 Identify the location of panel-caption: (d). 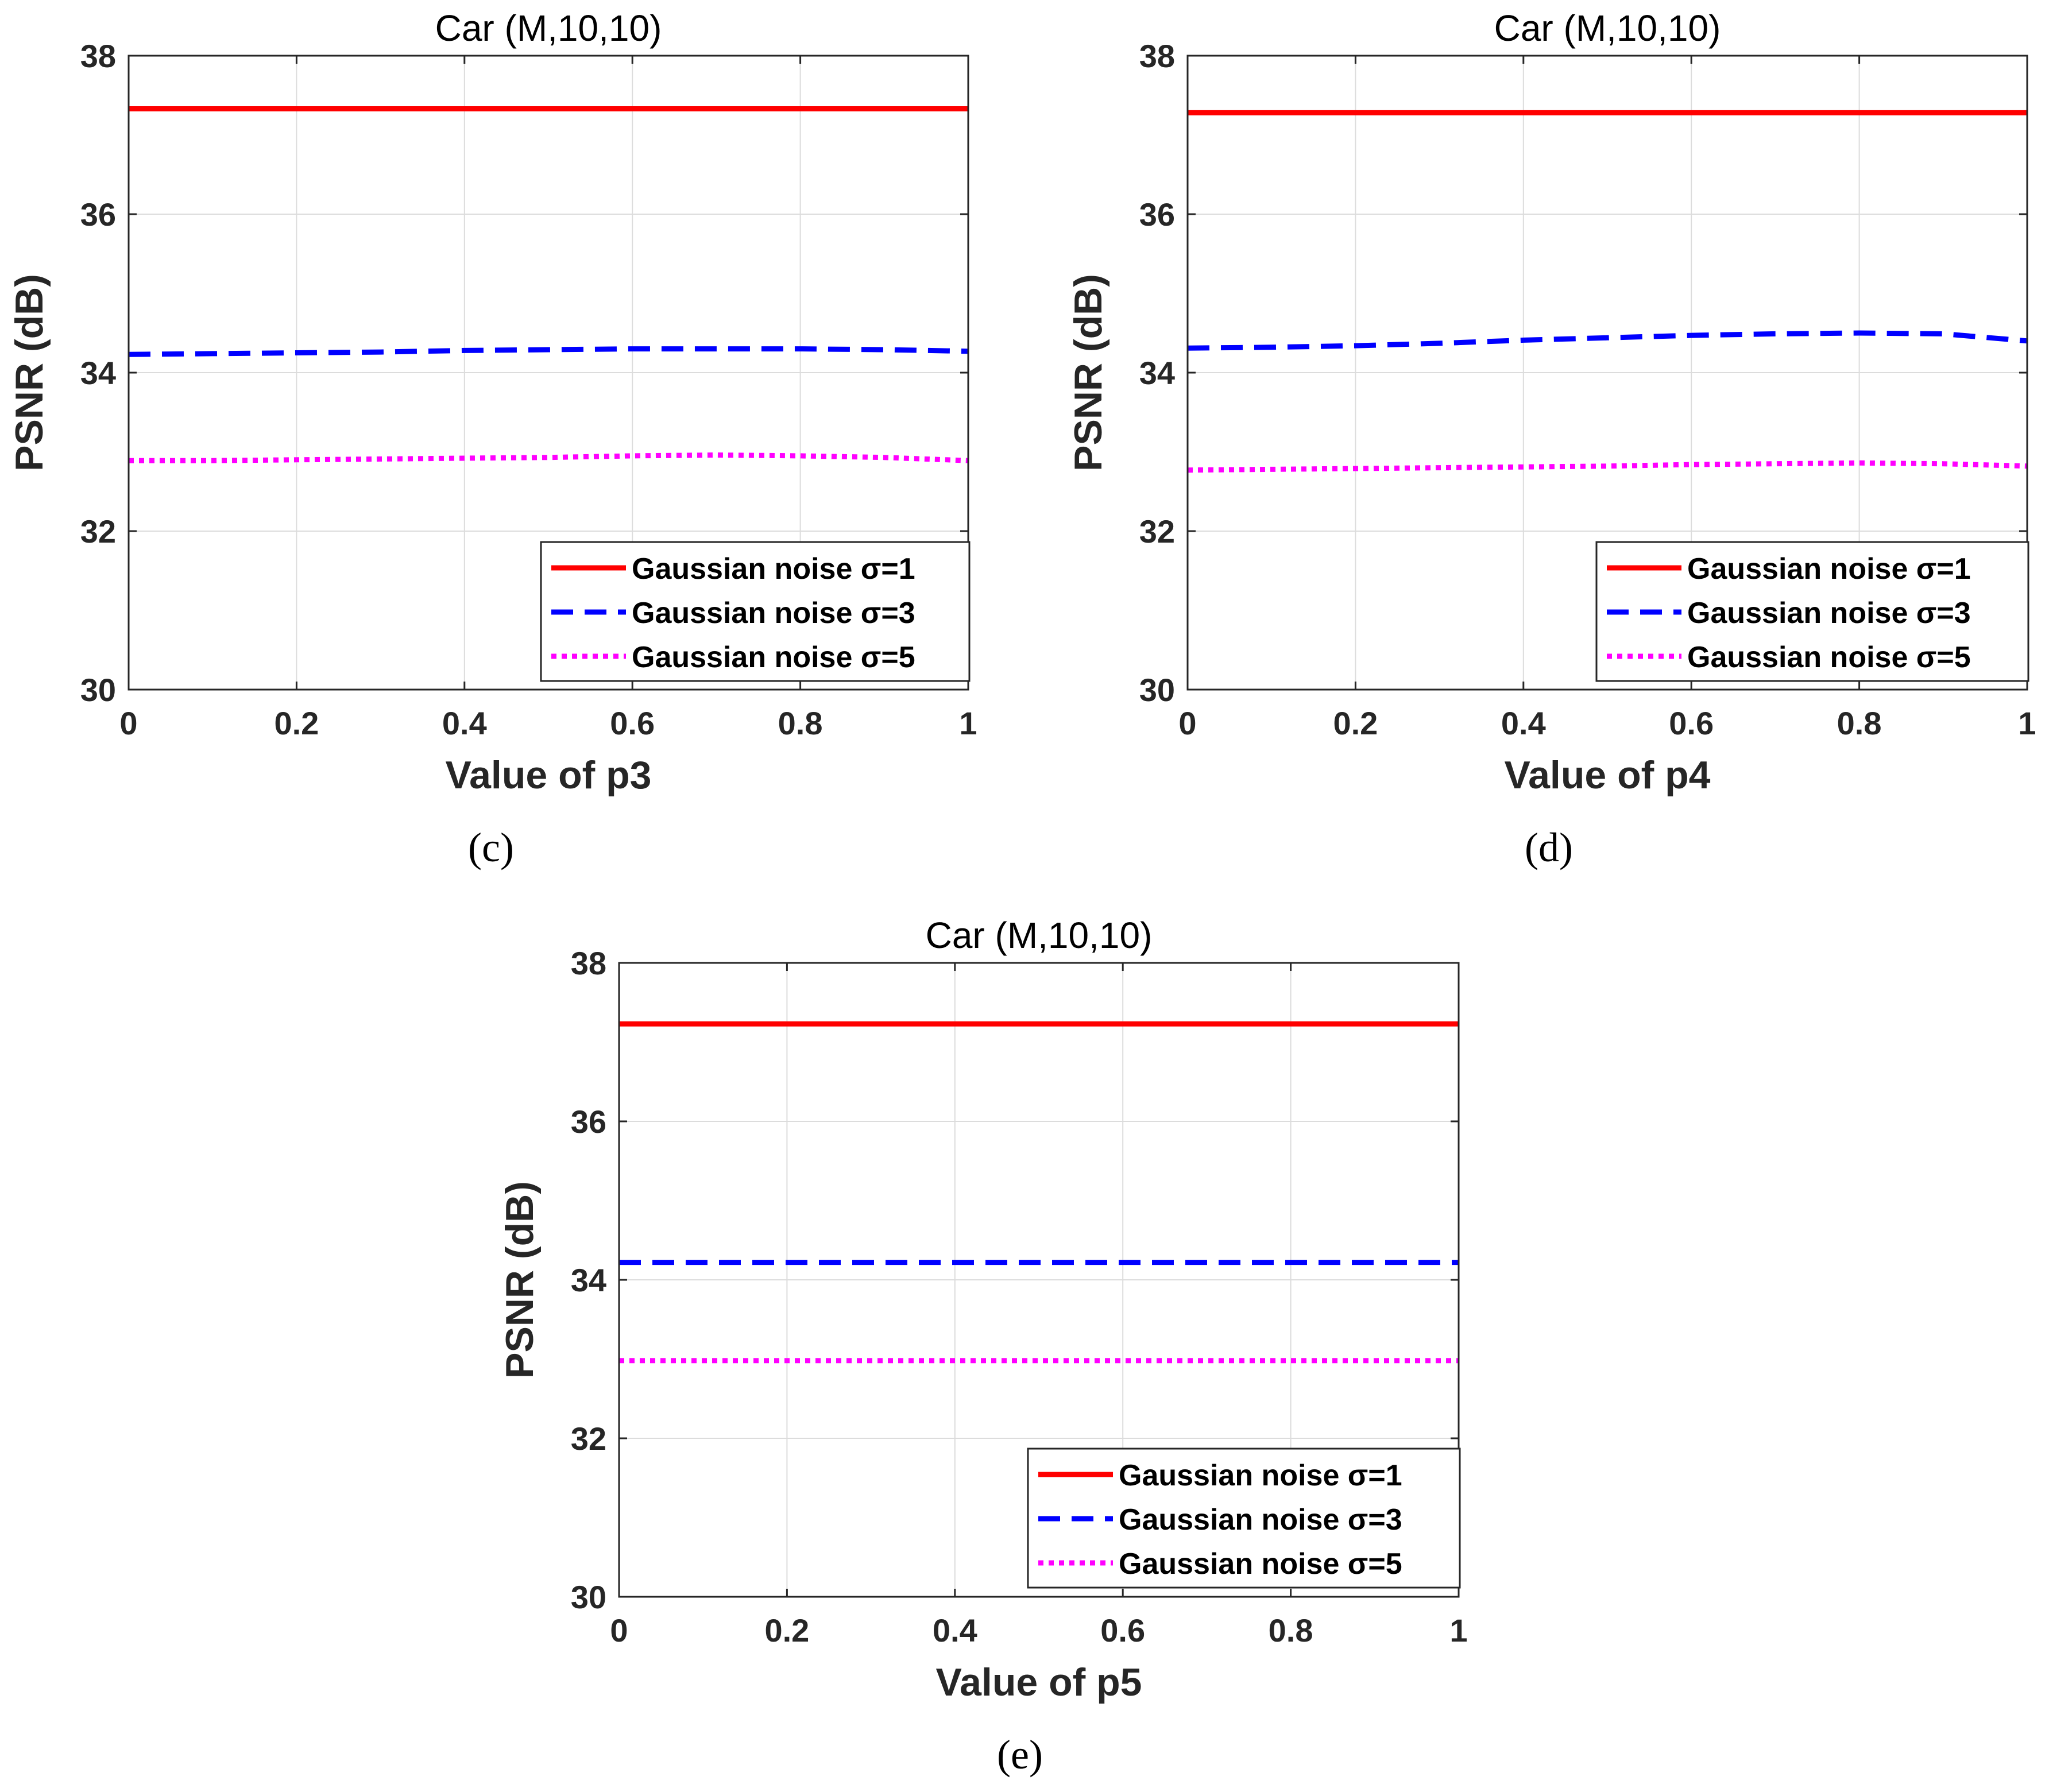
(1549, 847).